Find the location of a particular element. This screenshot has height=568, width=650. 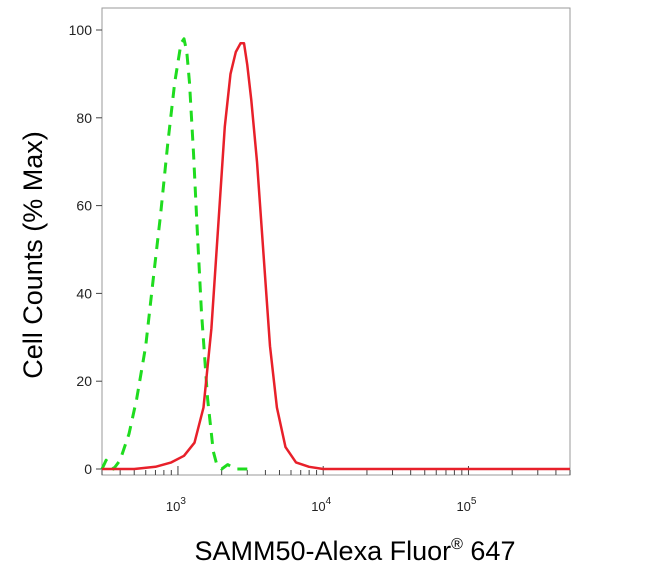

x-tick-label: 10³ is located at coordinates (176, 505).